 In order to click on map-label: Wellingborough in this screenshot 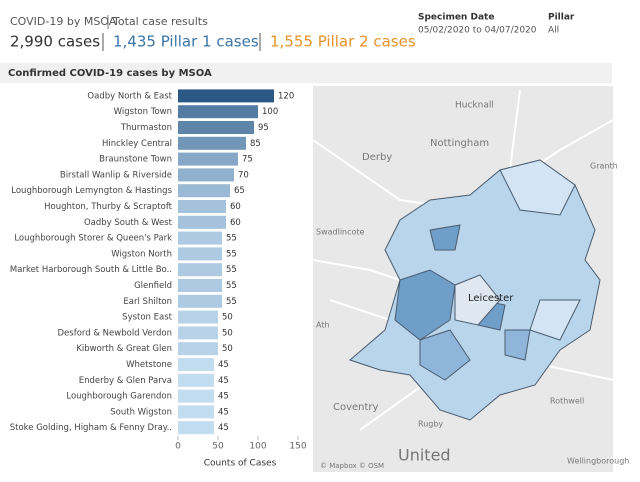, I will do `click(598, 461)`.